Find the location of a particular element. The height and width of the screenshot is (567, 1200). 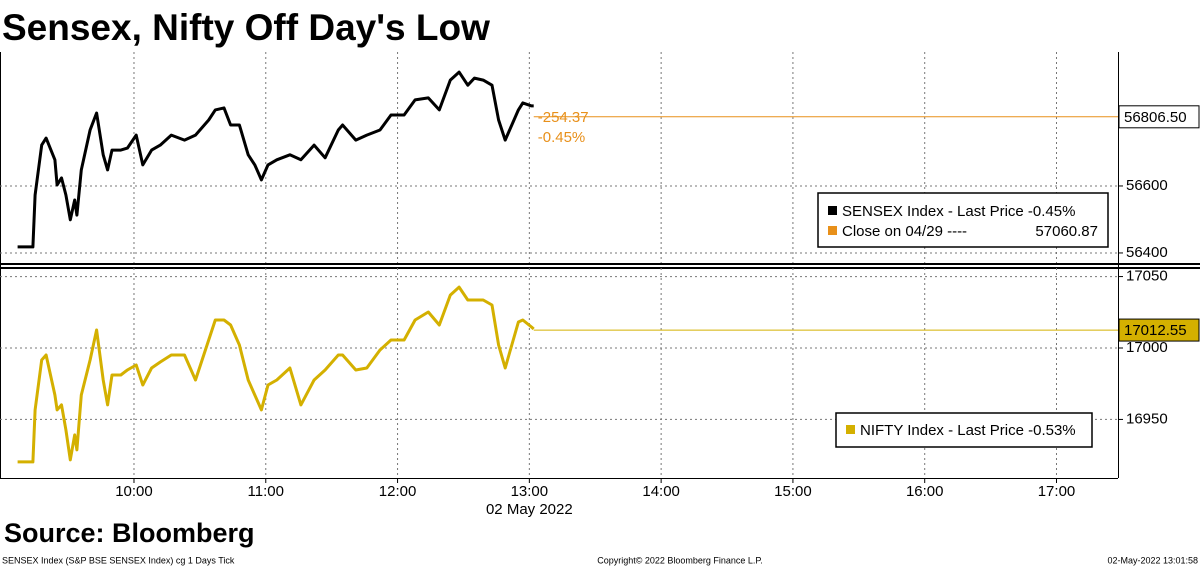

y-tick-label: 56600 is located at coordinates (1147, 185).